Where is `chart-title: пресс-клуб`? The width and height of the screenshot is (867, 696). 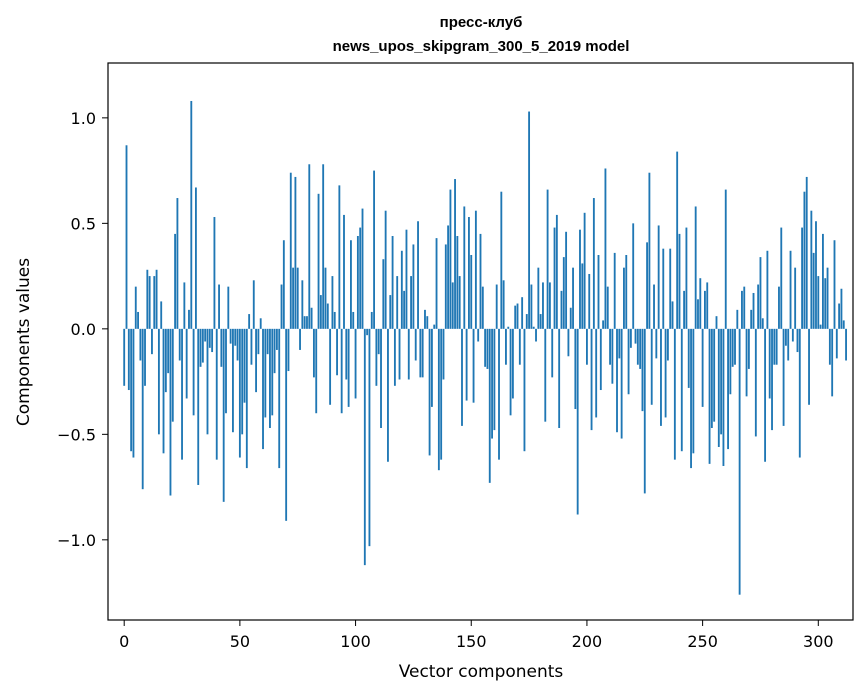 chart-title: пресс-клуб is located at coordinates (481, 22).